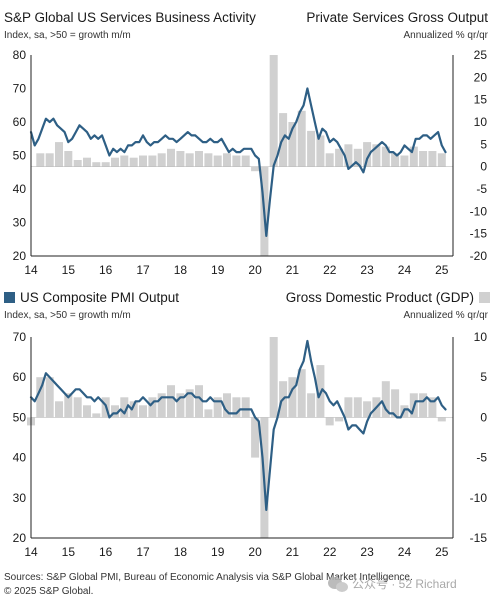 The height and width of the screenshot is (602, 497). I want to click on panel-1-ylabel-left: Index, sa, >50 = growth m/m, so click(67, 35).